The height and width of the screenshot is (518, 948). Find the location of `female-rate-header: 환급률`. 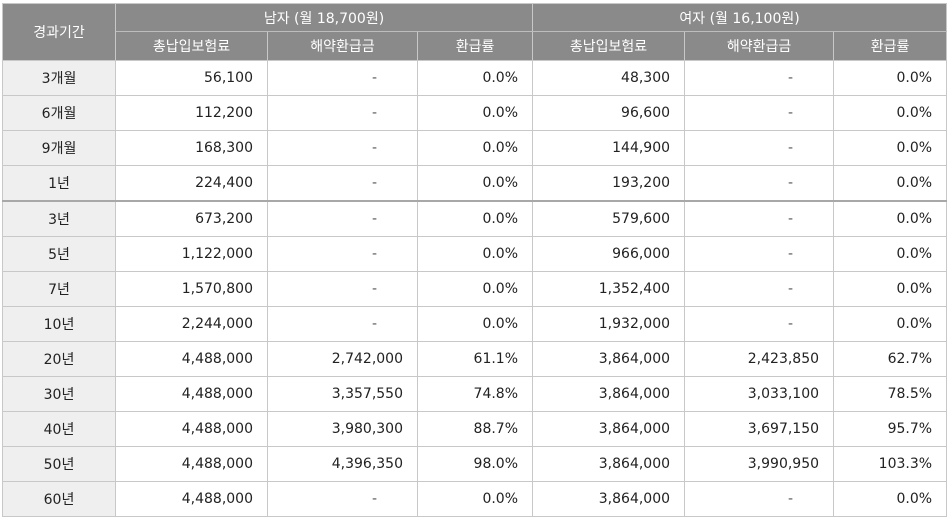

female-rate-header: 환급률 is located at coordinates (890, 46).